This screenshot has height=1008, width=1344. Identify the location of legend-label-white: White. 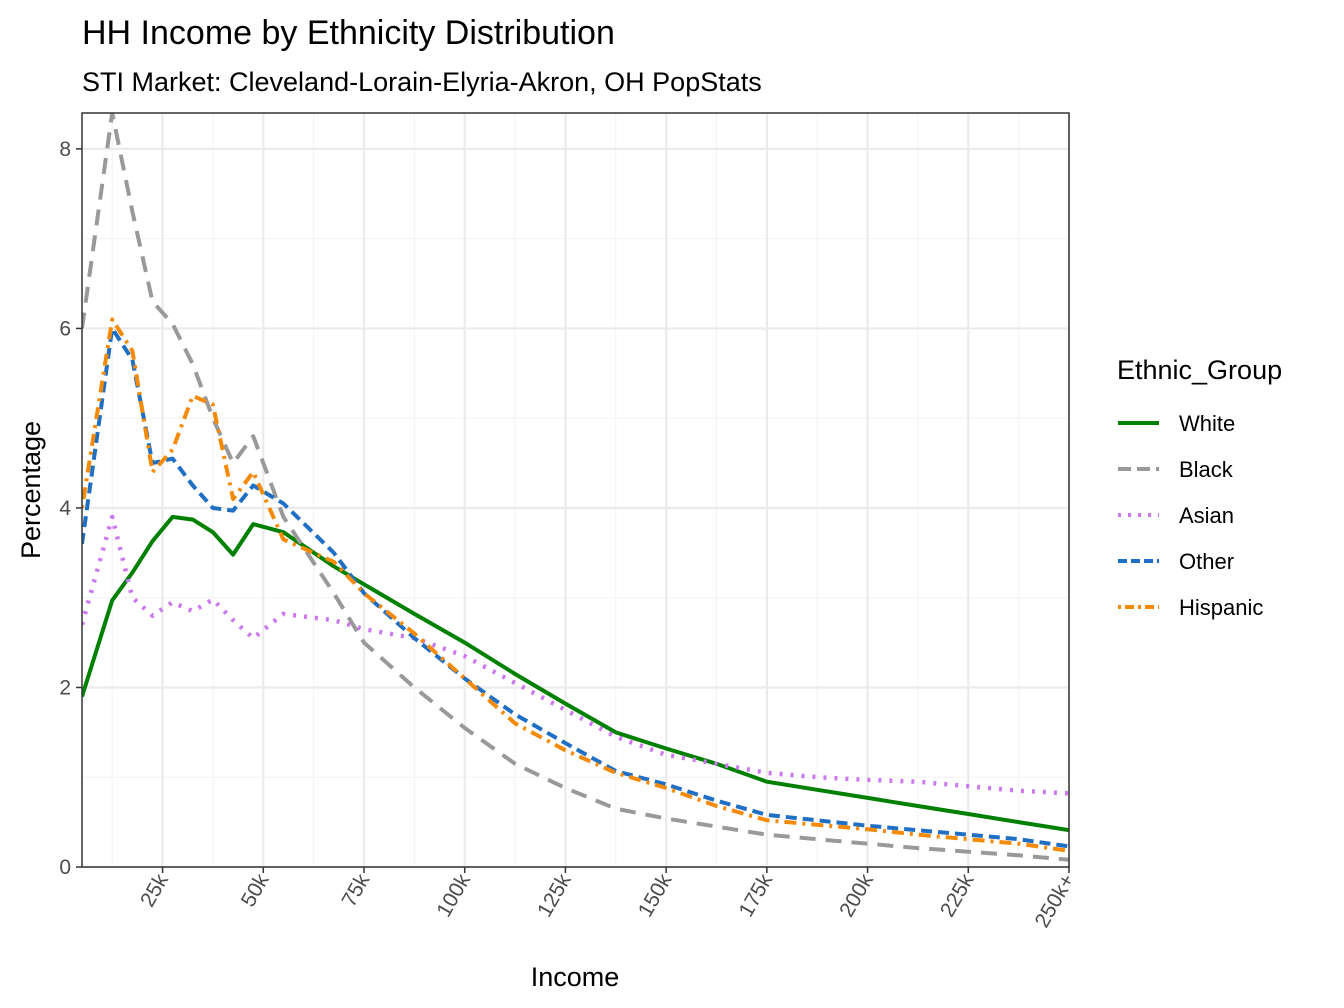
(1207, 423).